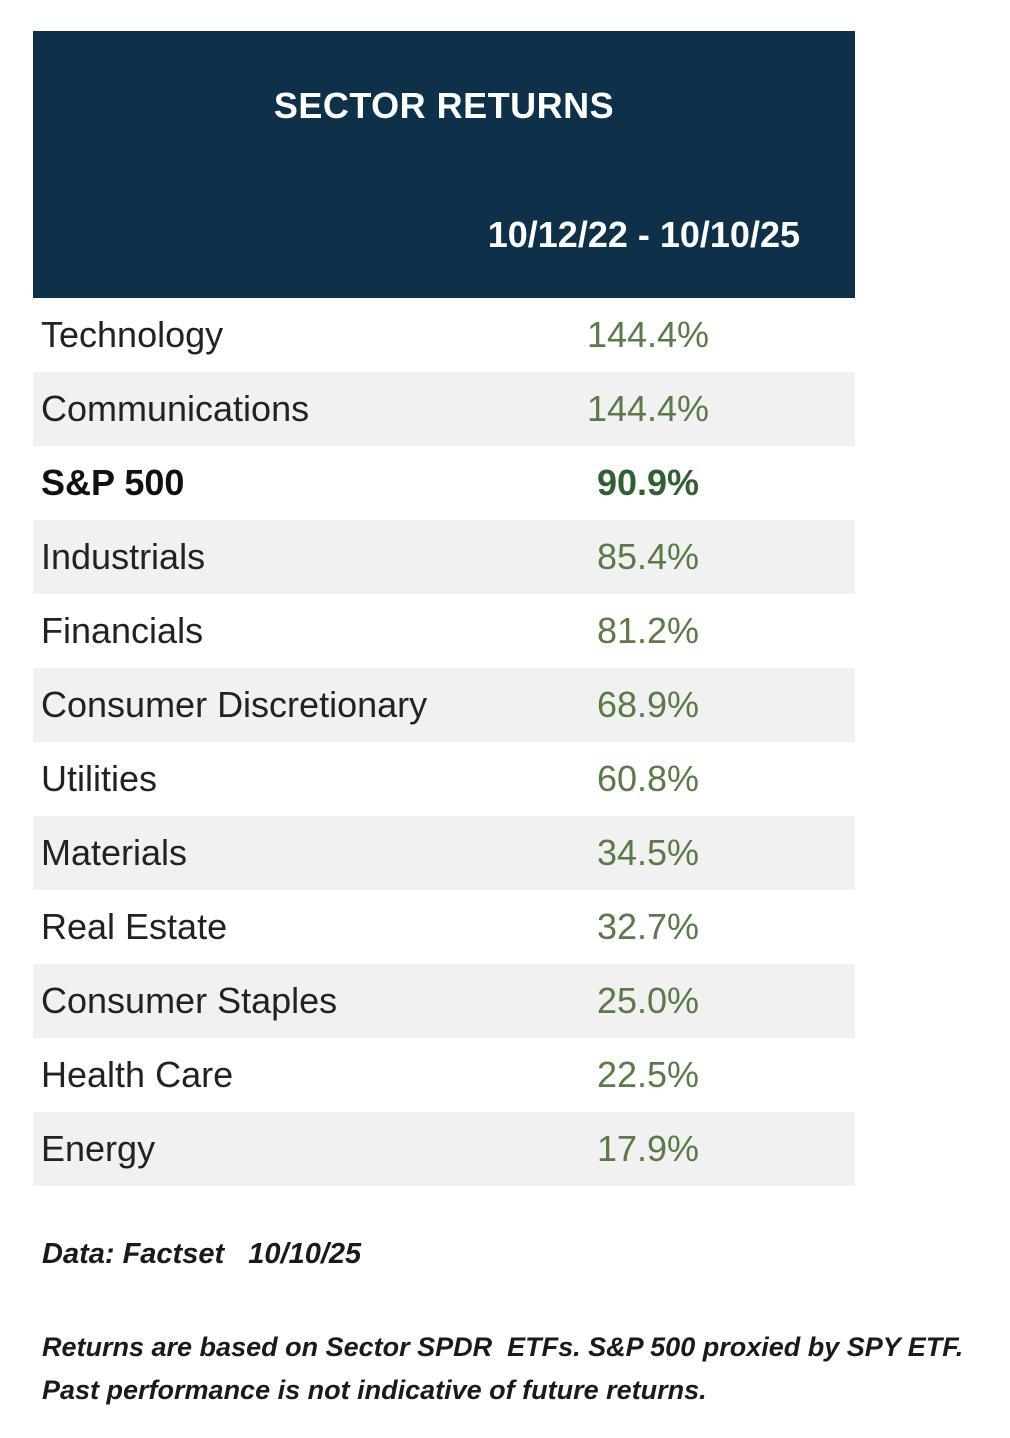  I want to click on table-row-utilities: Utilities 60.8%, so click(444, 779).